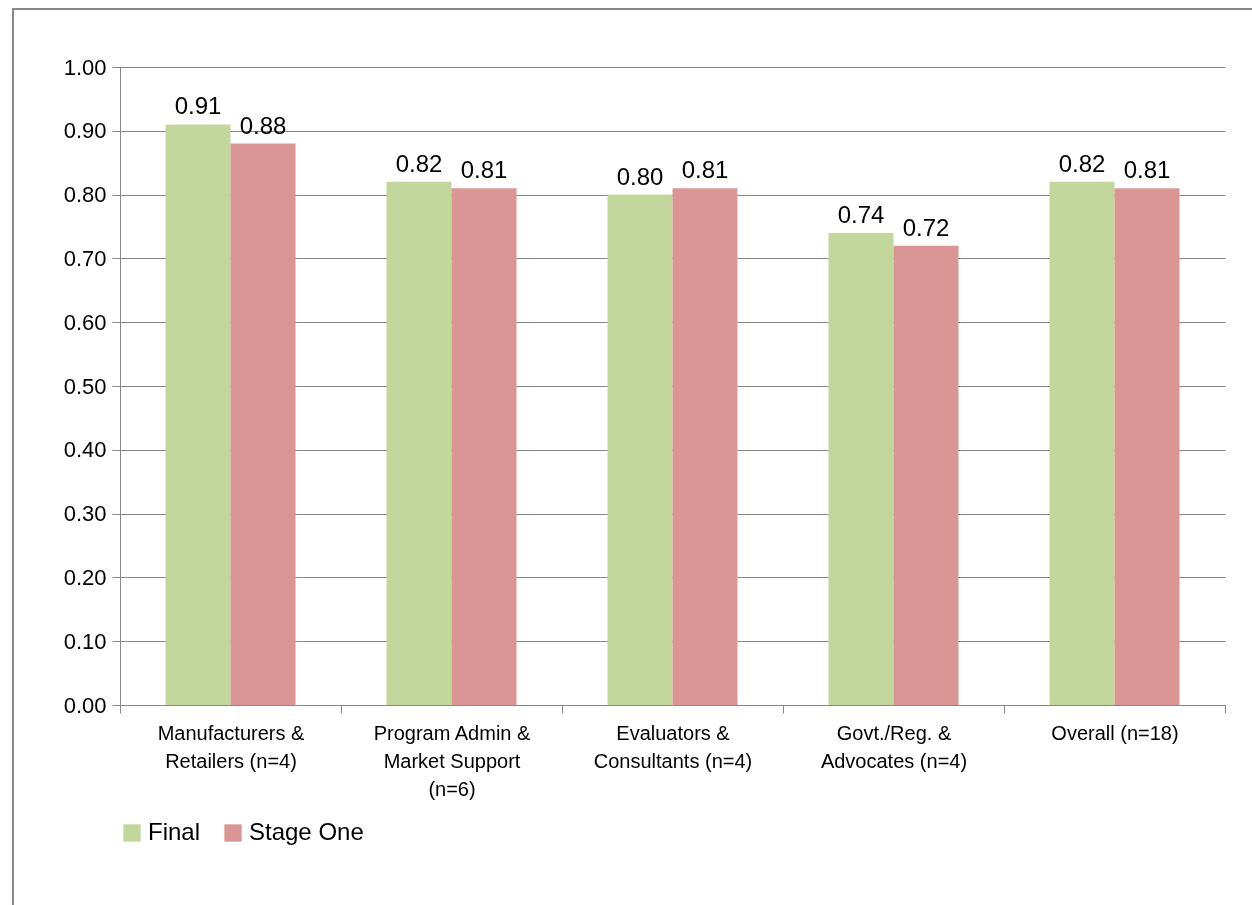  What do you see at coordinates (85, 577) in the screenshot?
I see `y-tick-label: 0.20` at bounding box center [85, 577].